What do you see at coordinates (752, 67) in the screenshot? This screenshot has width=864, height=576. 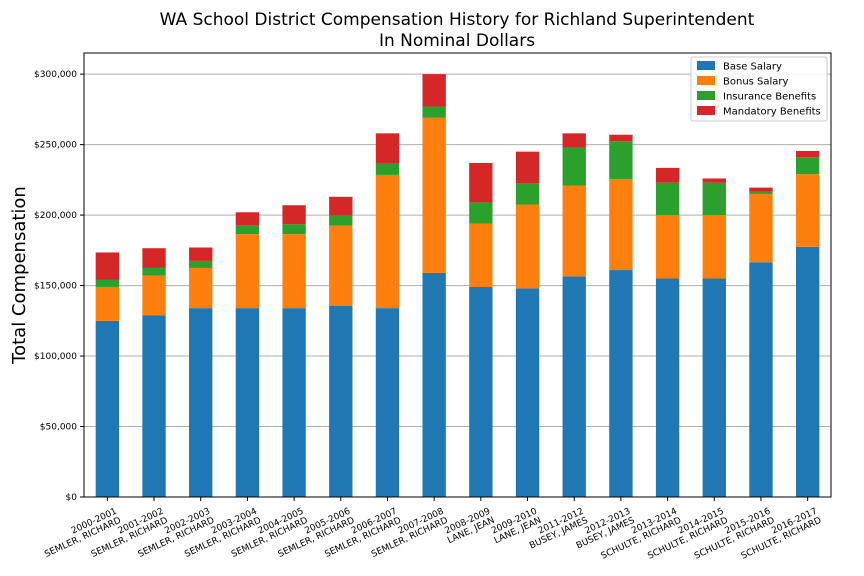 I see `legend-entry: Base Salary` at bounding box center [752, 67].